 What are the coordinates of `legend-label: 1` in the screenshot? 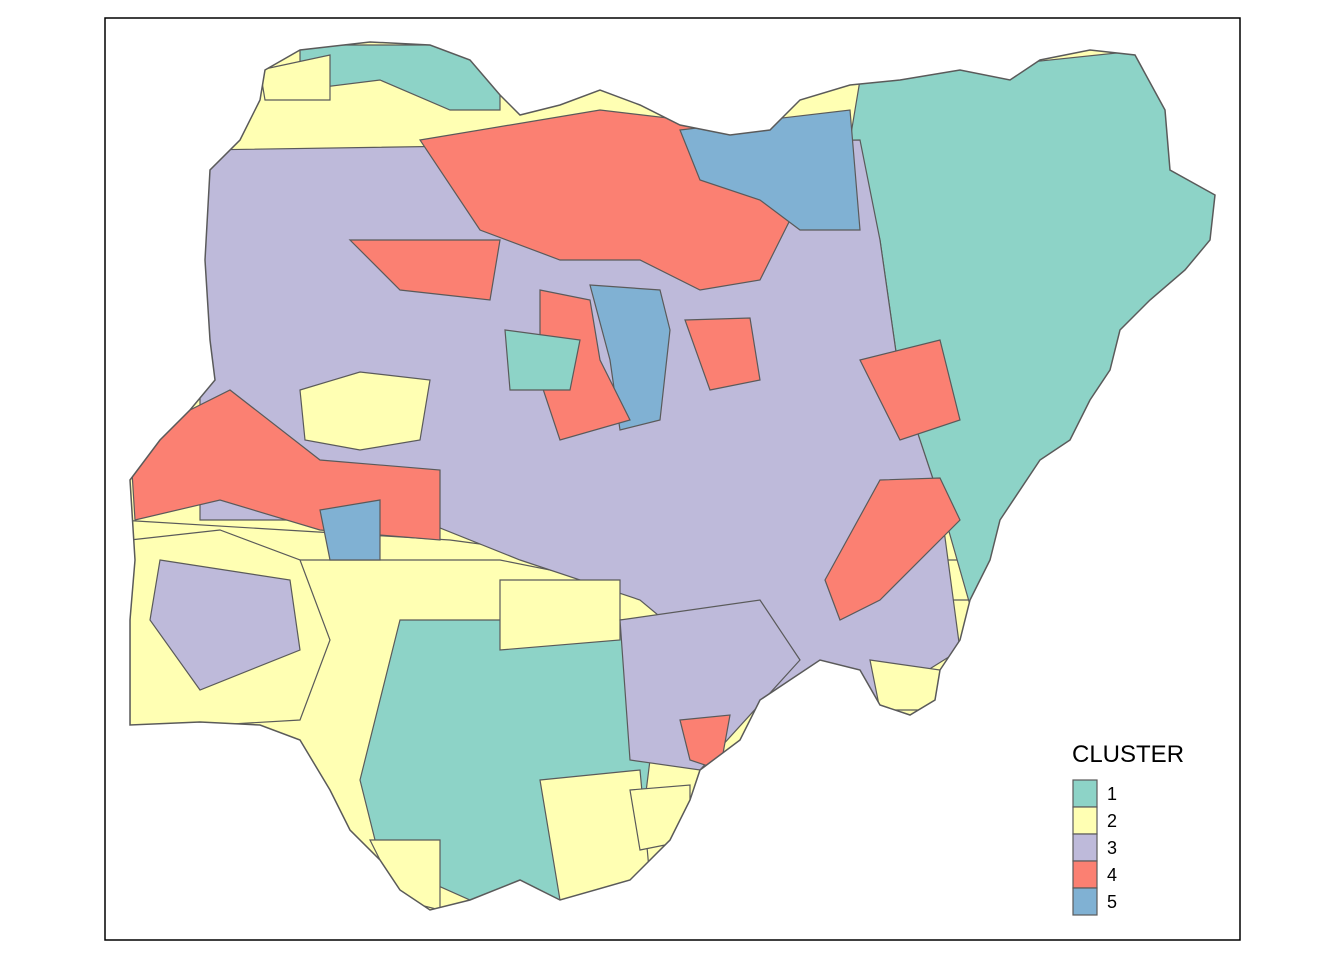 It's located at (1112, 794).